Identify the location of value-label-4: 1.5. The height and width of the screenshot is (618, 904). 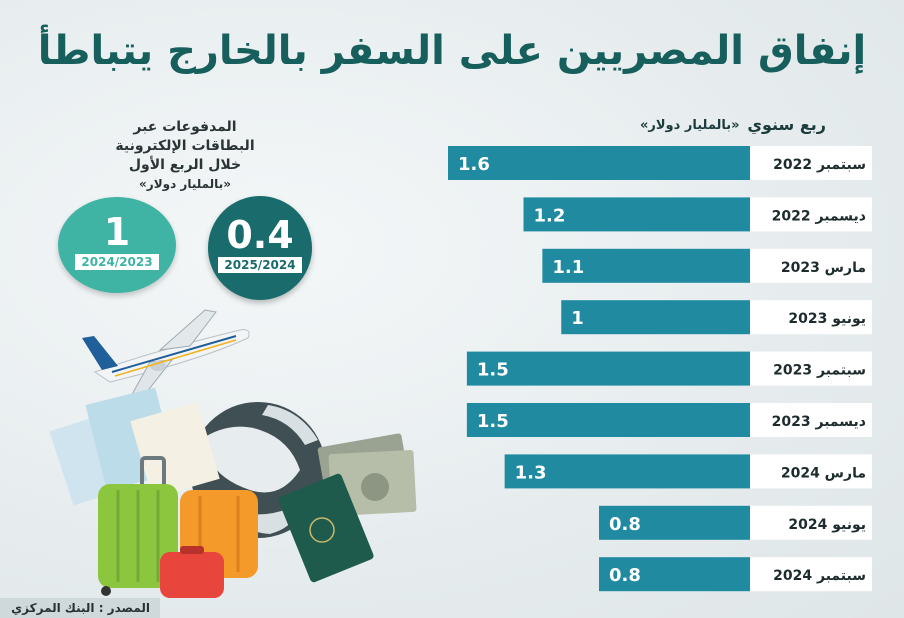
(493, 370).